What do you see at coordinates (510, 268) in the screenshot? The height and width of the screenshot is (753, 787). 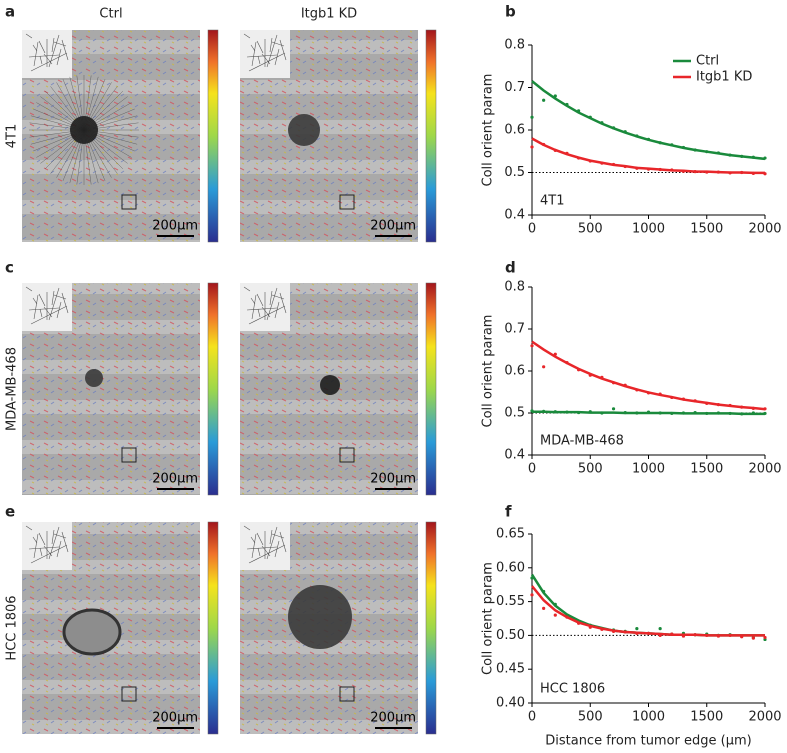 I see `panel-letter: d` at bounding box center [510, 268].